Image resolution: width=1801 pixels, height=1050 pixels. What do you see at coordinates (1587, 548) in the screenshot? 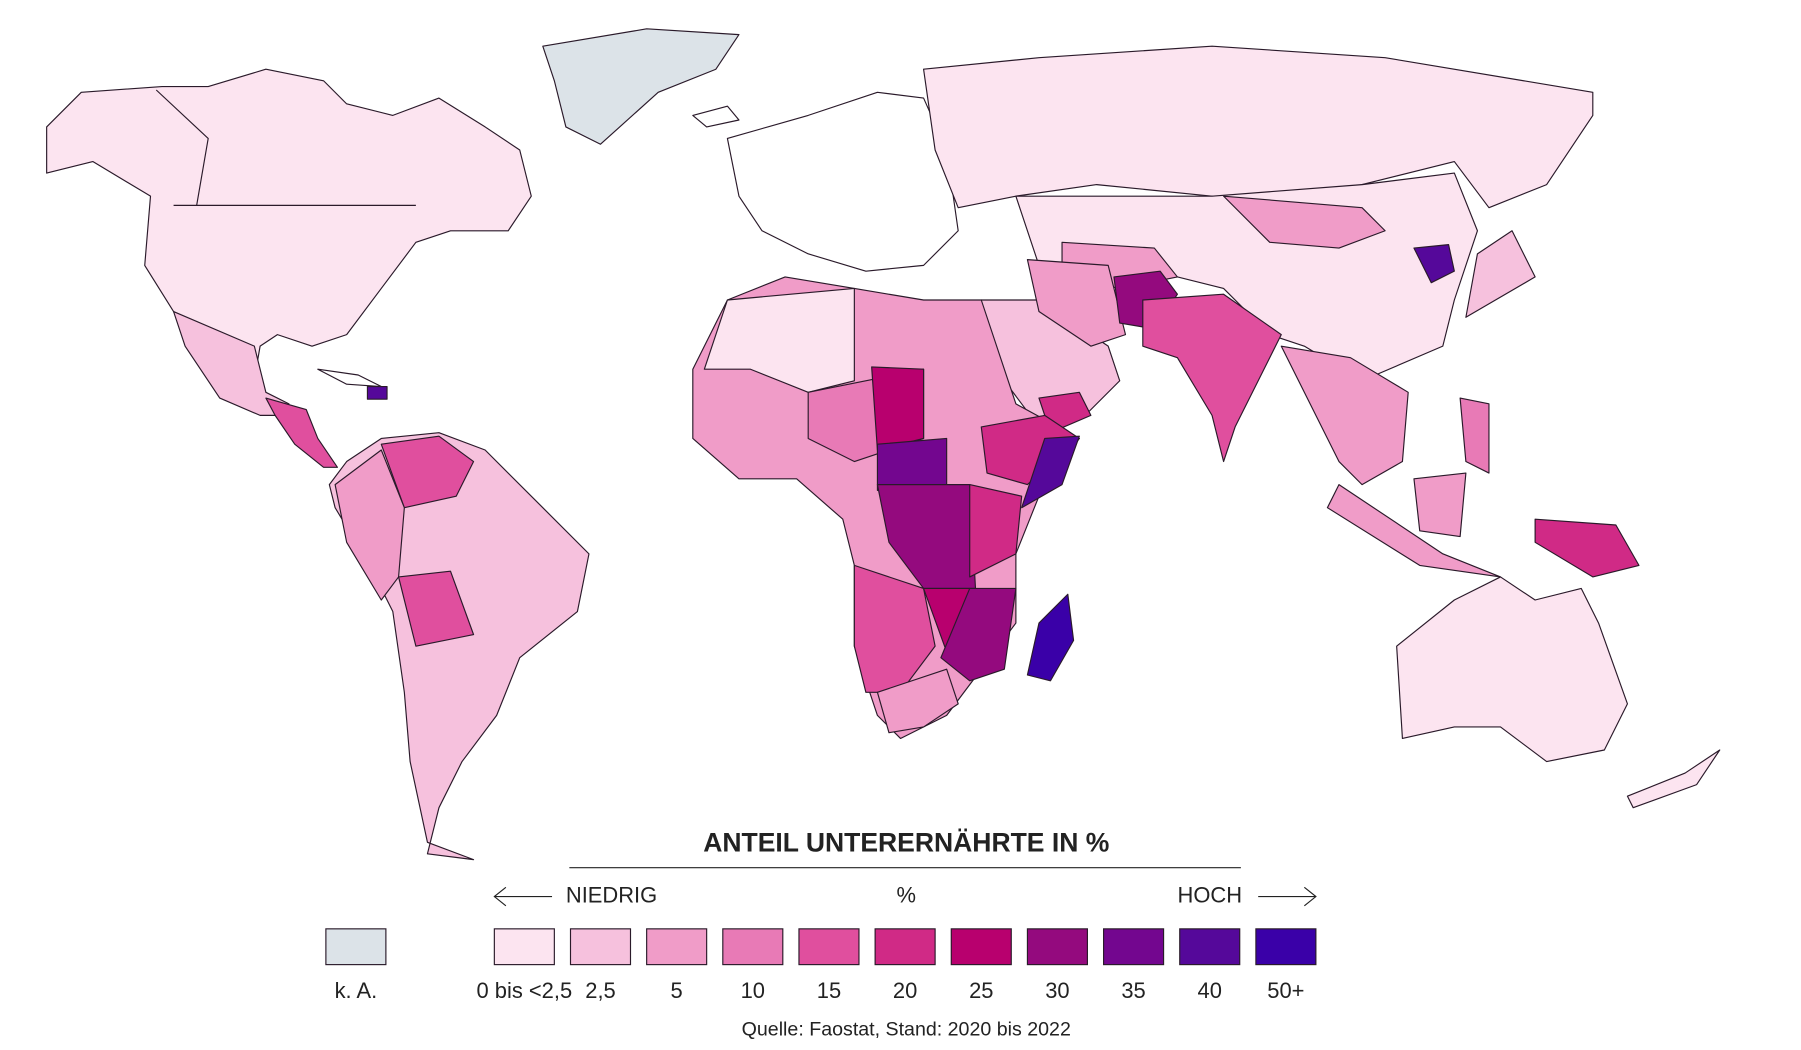
I see `papua-new-guinea` at bounding box center [1587, 548].